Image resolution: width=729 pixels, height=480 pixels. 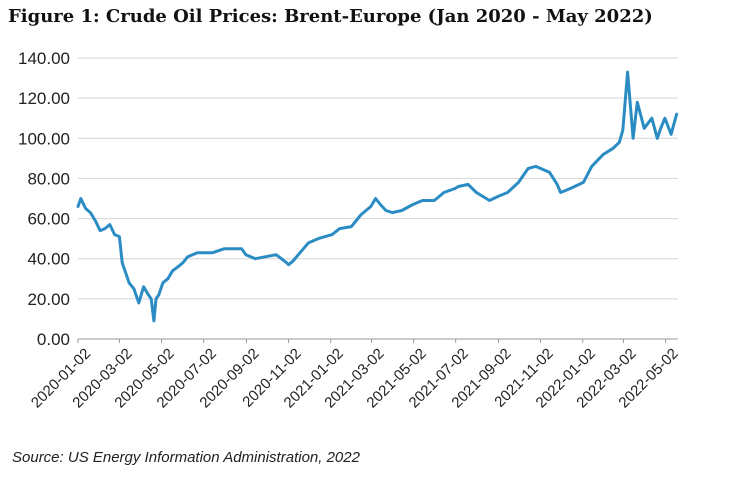 What do you see at coordinates (53, 339) in the screenshot?
I see `y-tick-label: 0.00` at bounding box center [53, 339].